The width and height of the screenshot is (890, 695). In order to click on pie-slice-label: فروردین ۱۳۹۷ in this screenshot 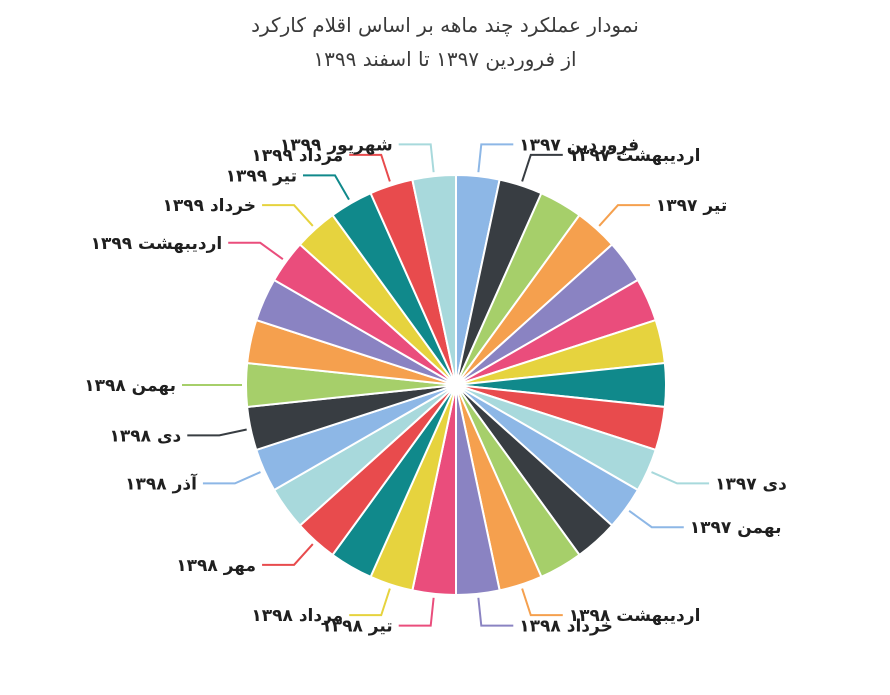, I will do `click(579, 145)`.